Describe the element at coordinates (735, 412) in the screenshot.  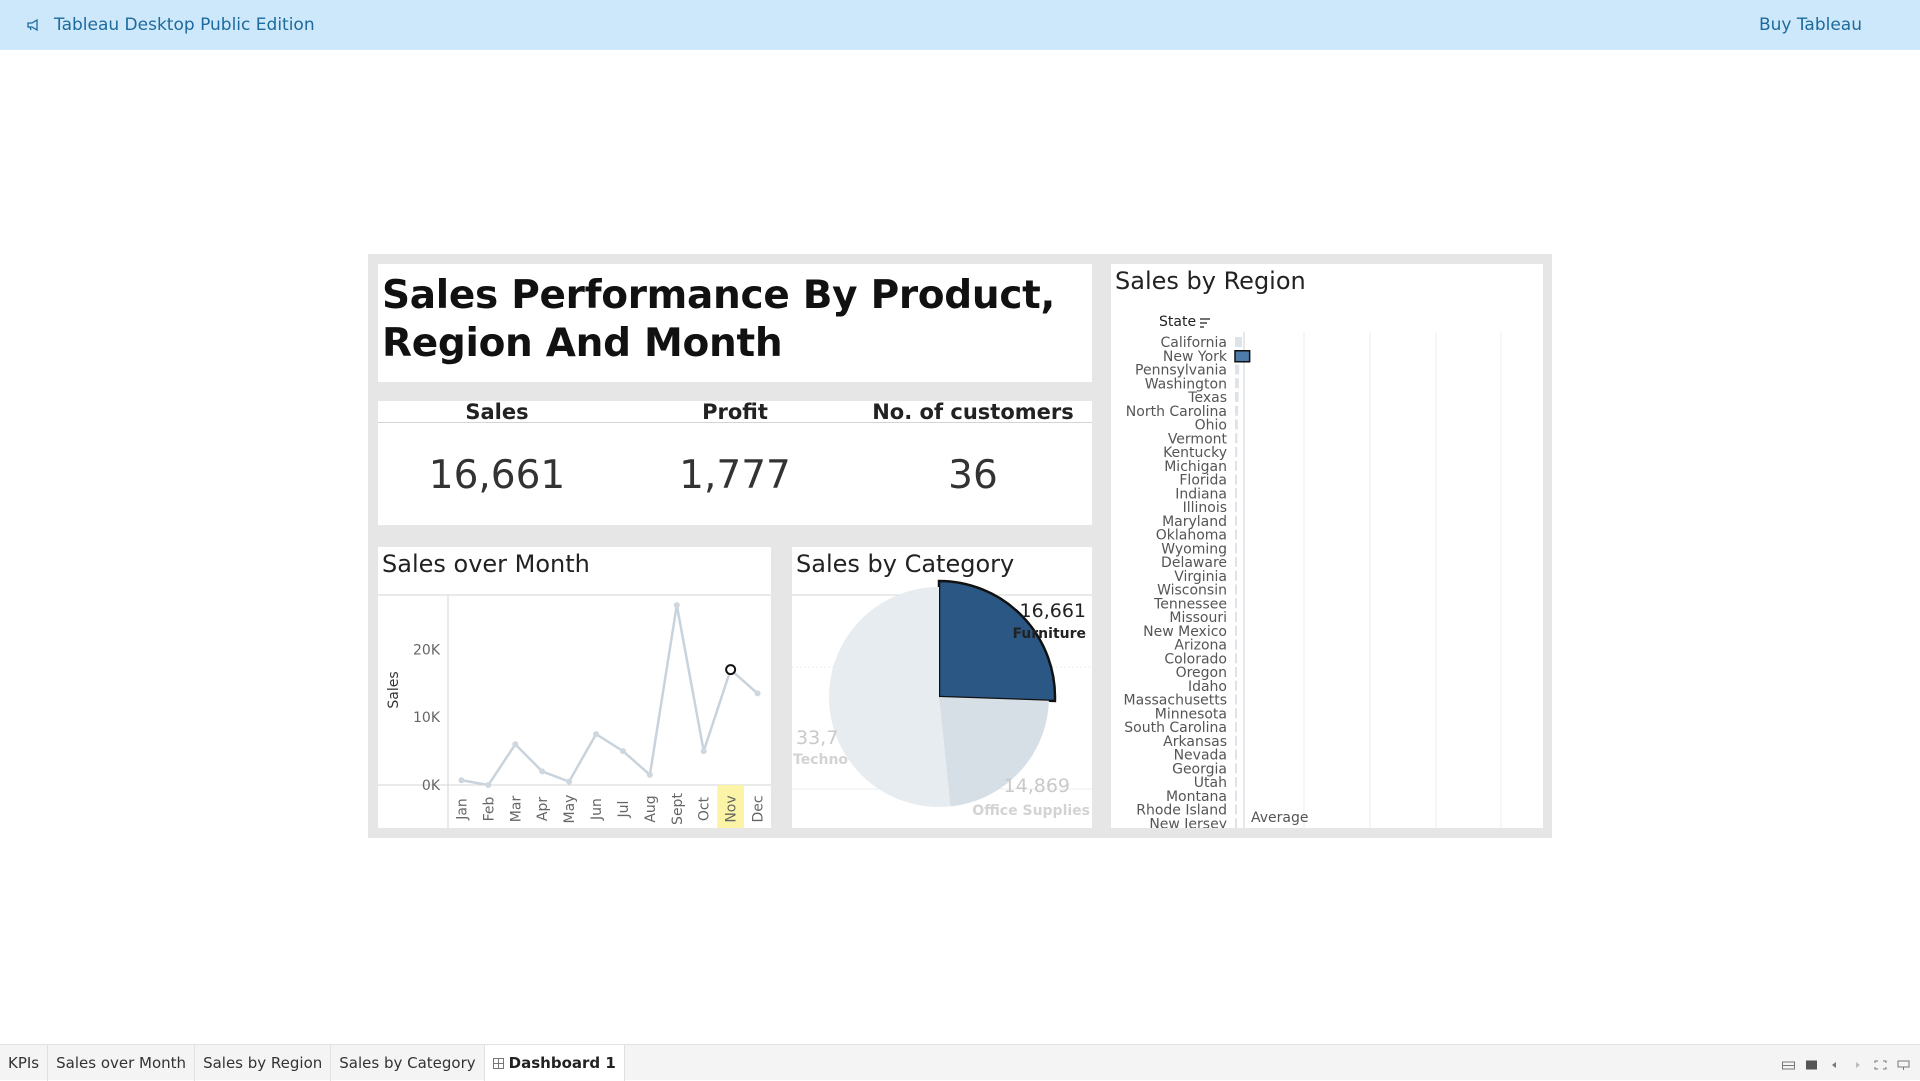
I see `kpi-profit-label: Profit` at that location.